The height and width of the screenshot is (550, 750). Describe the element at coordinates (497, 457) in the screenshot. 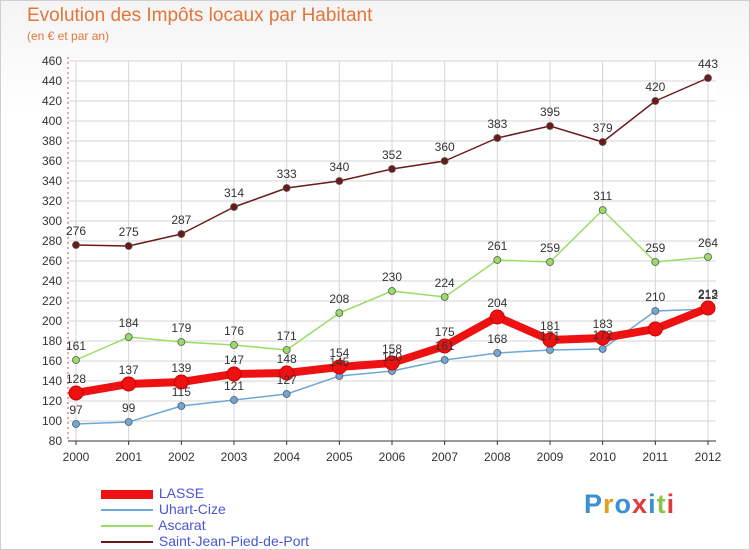

I see `x-tick-label: 2008` at that location.